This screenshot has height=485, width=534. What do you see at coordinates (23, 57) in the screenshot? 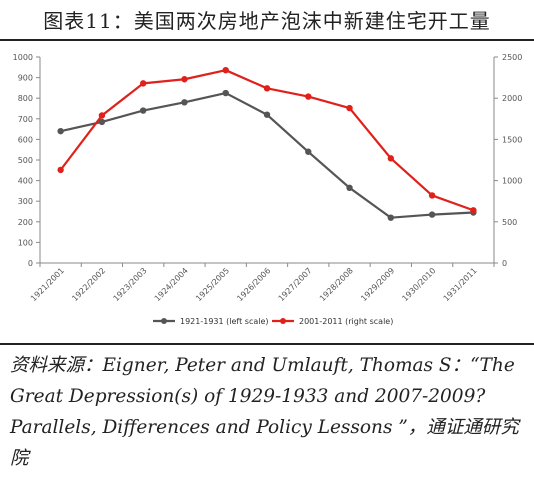
I see `left-tick-label: 1000` at bounding box center [23, 57].